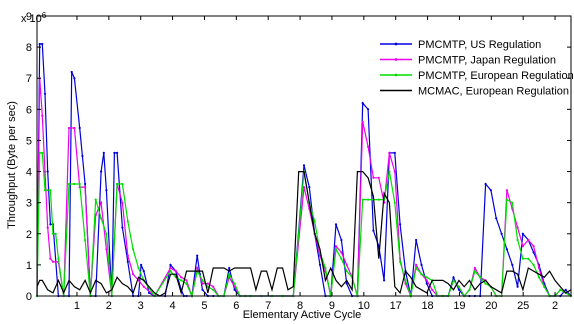  Describe the element at coordinates (29, 297) in the screenshot. I see `y-tick-label: 0` at that location.